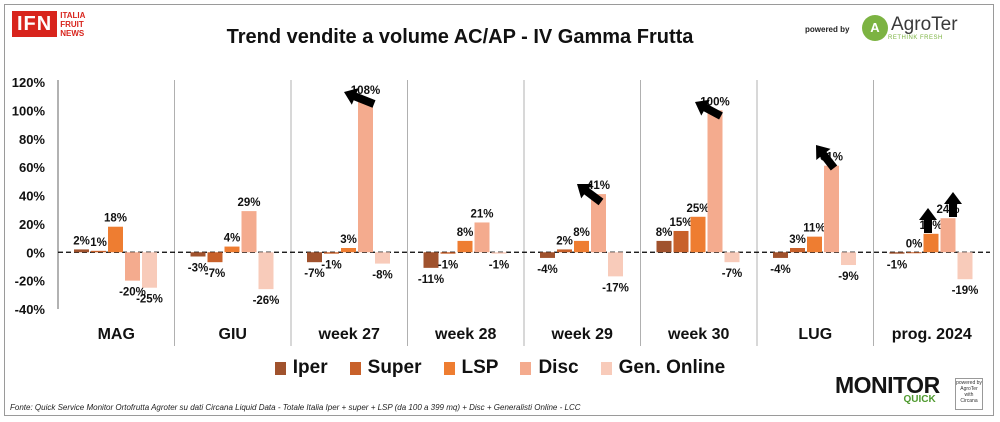 The width and height of the screenshot is (1000, 422). I want to click on legend-label: Super, so click(394, 367).